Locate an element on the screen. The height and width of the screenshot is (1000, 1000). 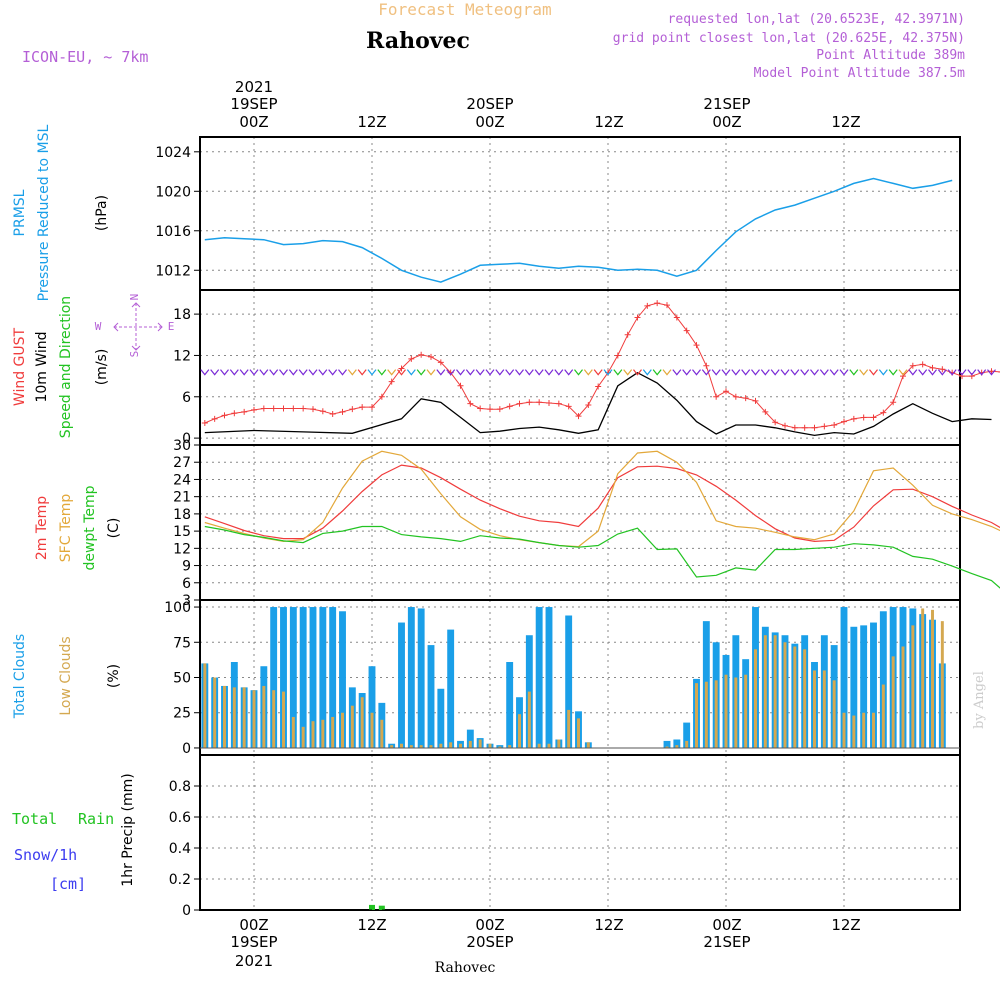
top-hour-label-3: 00Z is located at coordinates (489, 122).